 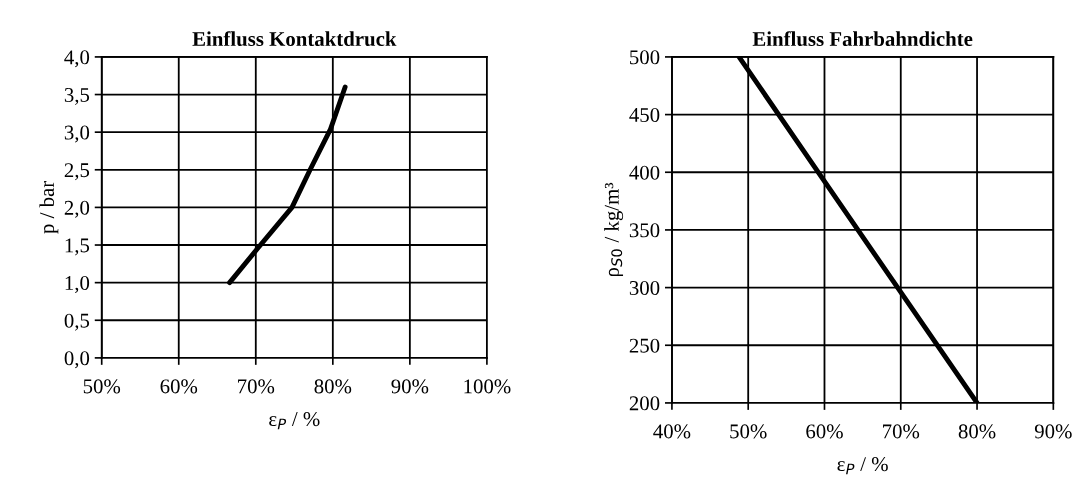 What do you see at coordinates (294, 39) in the screenshot?
I see `chart-title: Einfluss Kontaktdruck` at bounding box center [294, 39].